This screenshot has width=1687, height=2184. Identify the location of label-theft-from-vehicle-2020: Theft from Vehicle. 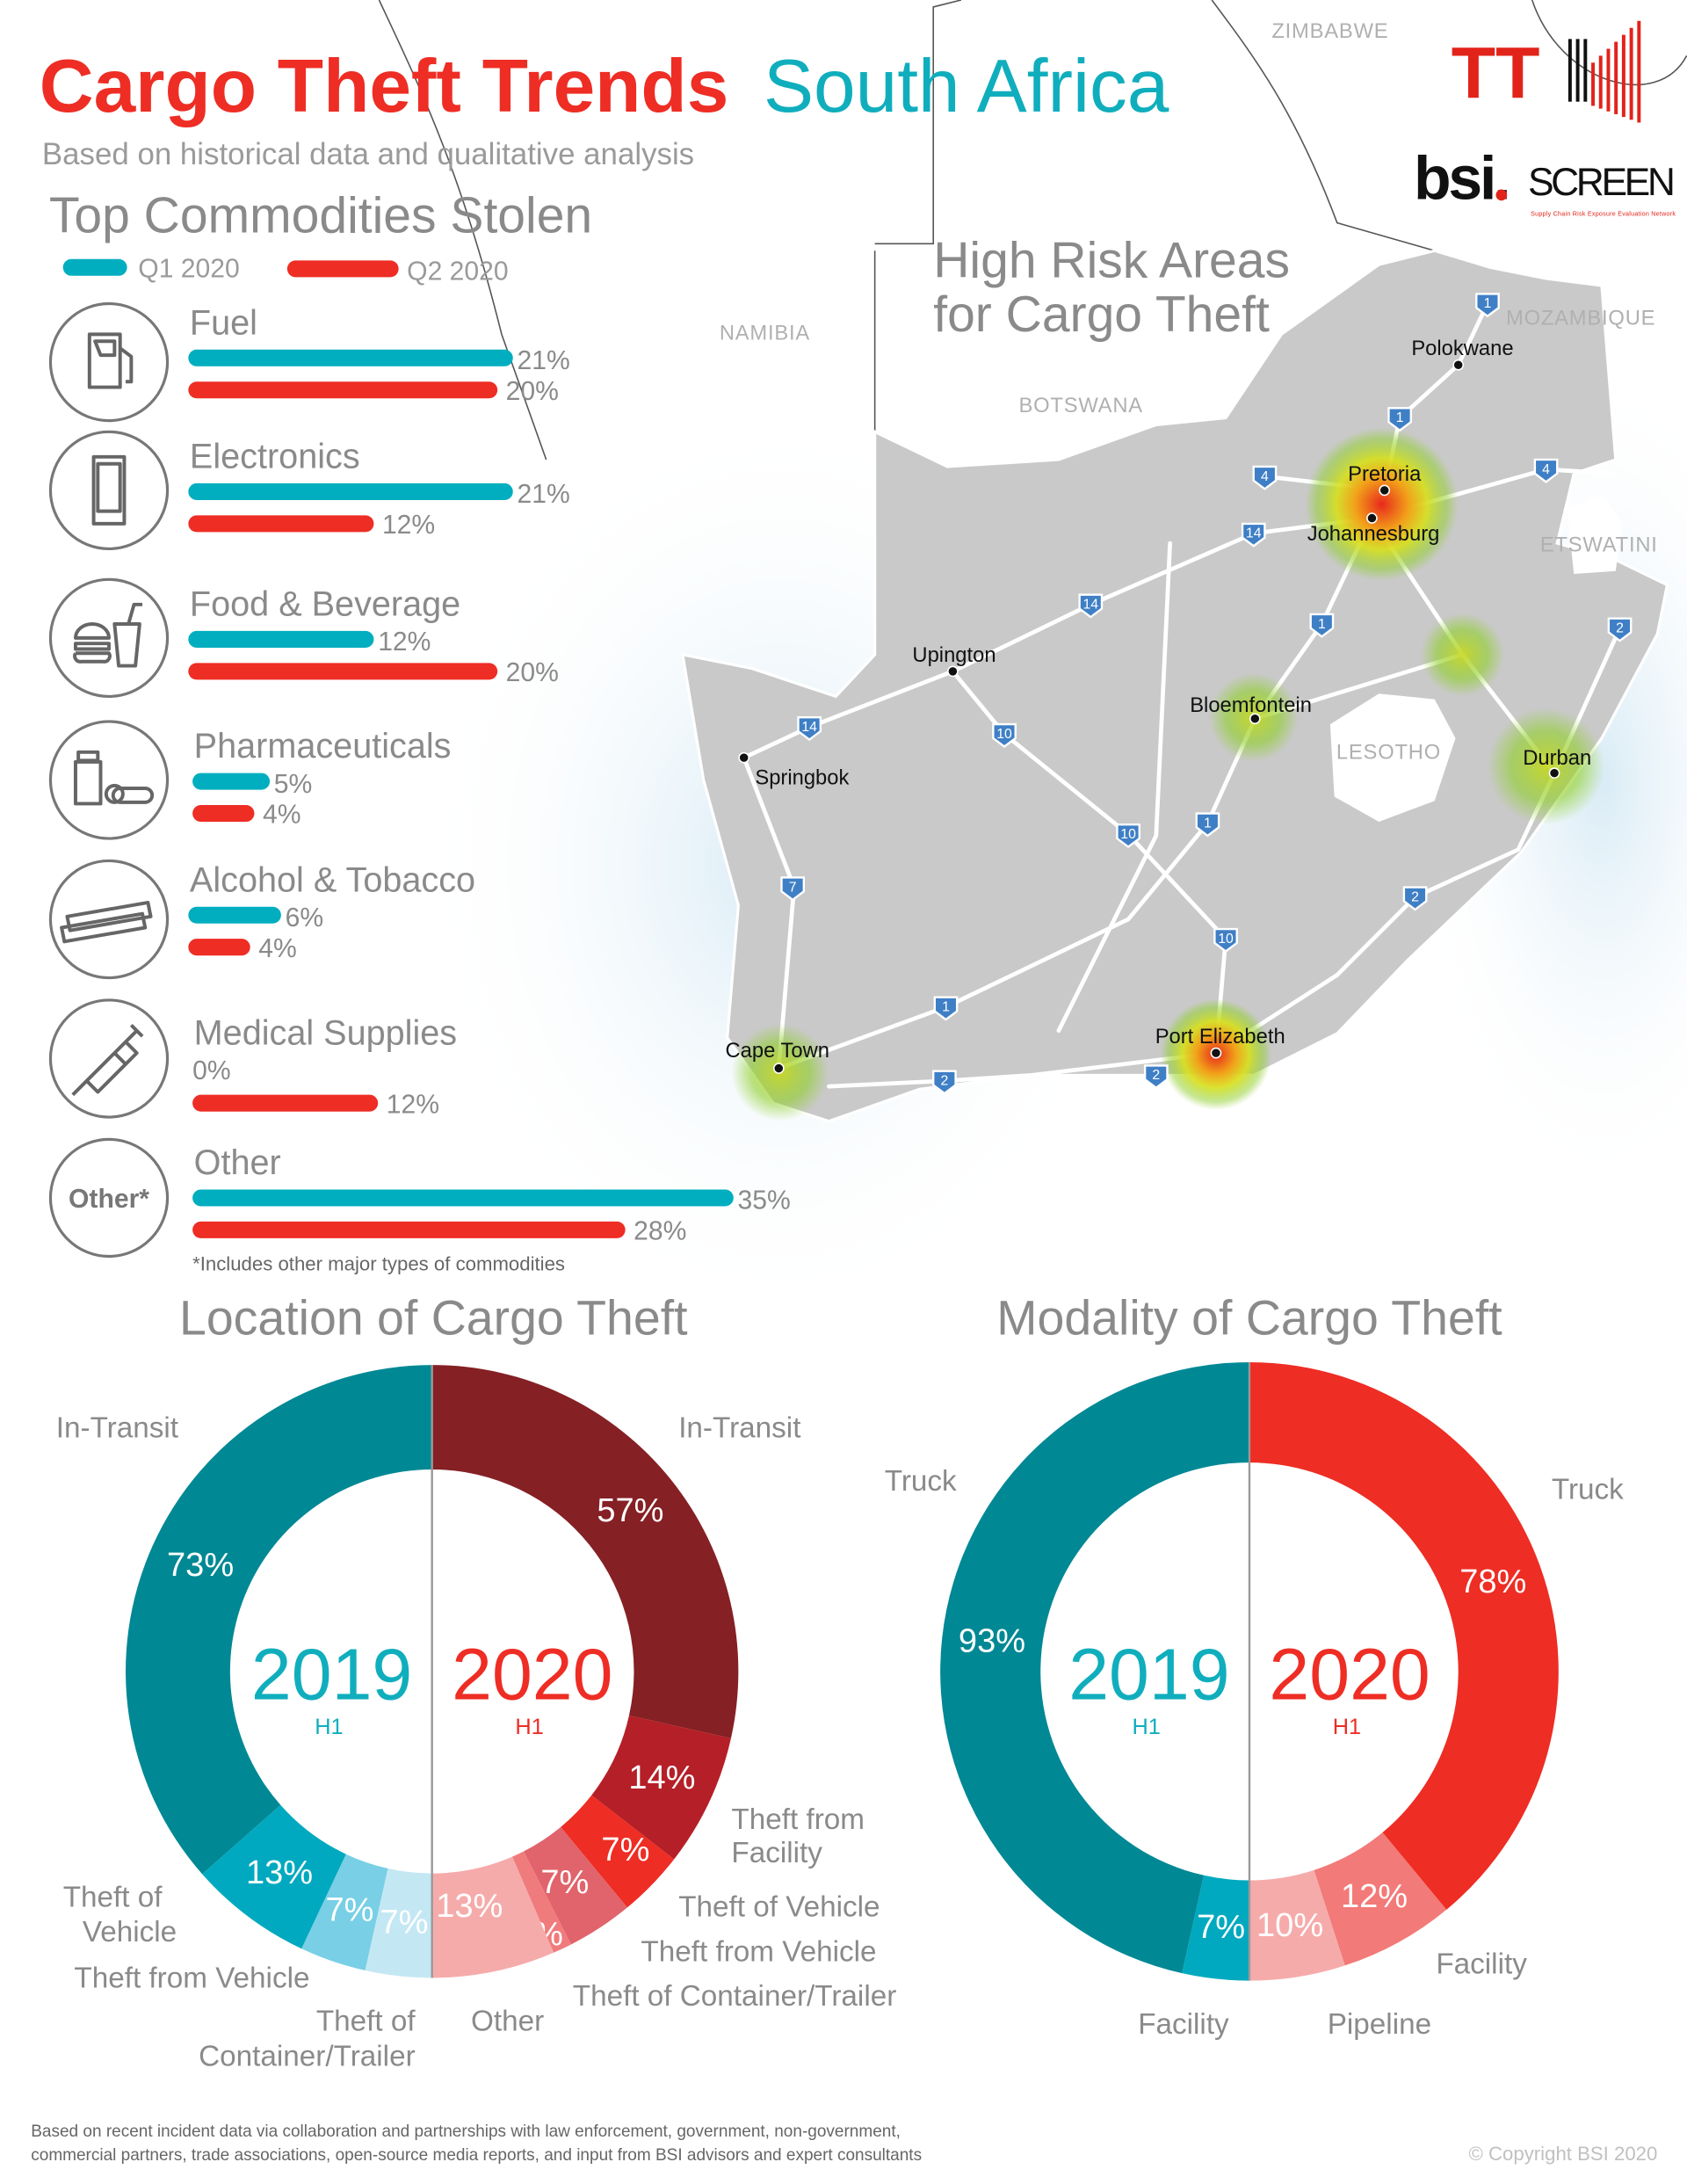
(758, 1951).